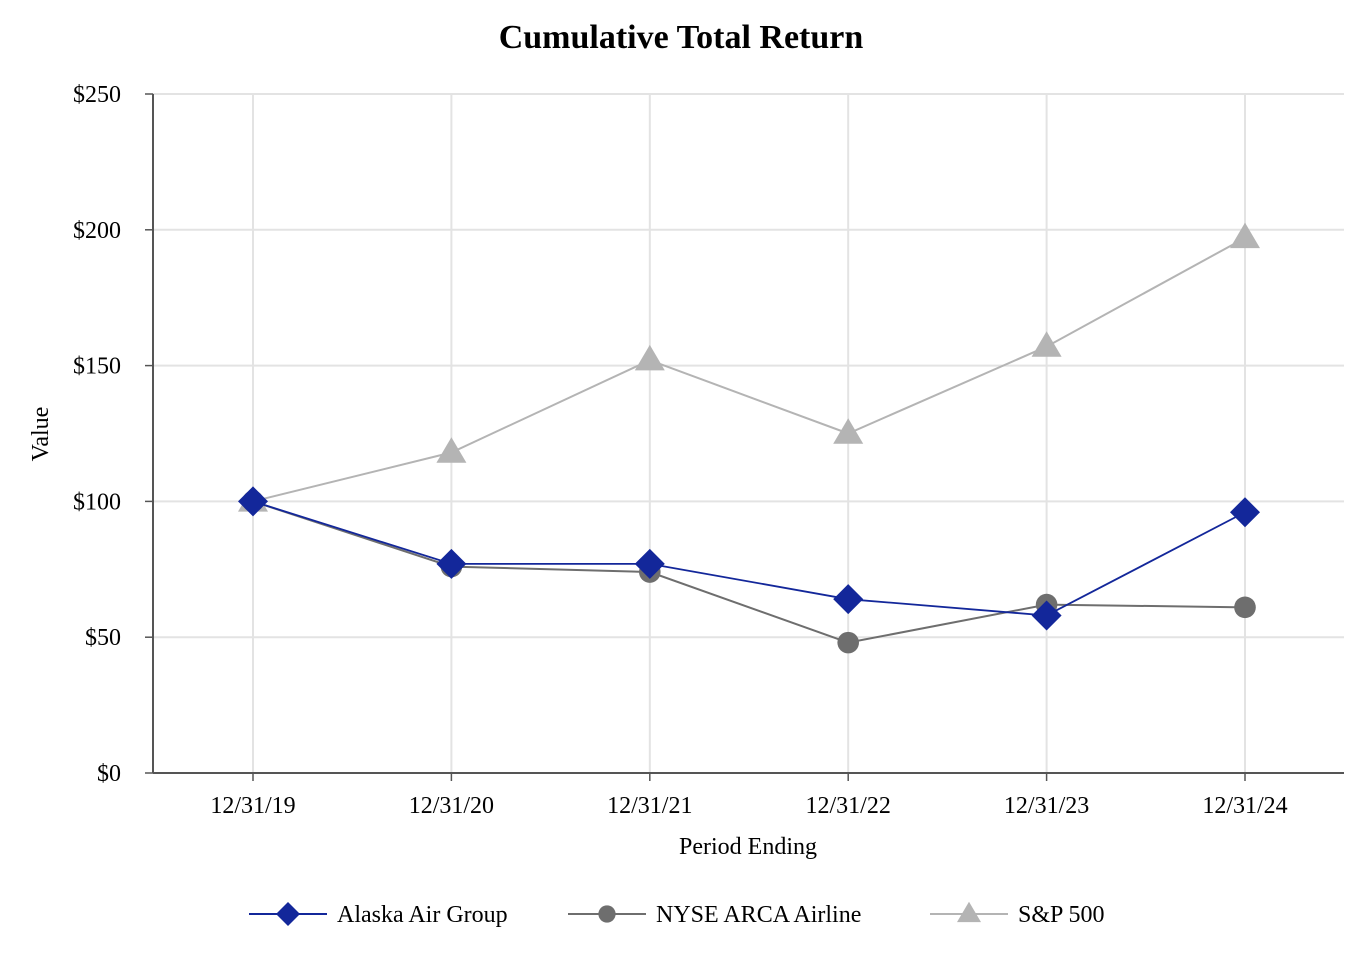  Describe the element at coordinates (109, 774) in the screenshot. I see `y-tick-label: $0` at that location.